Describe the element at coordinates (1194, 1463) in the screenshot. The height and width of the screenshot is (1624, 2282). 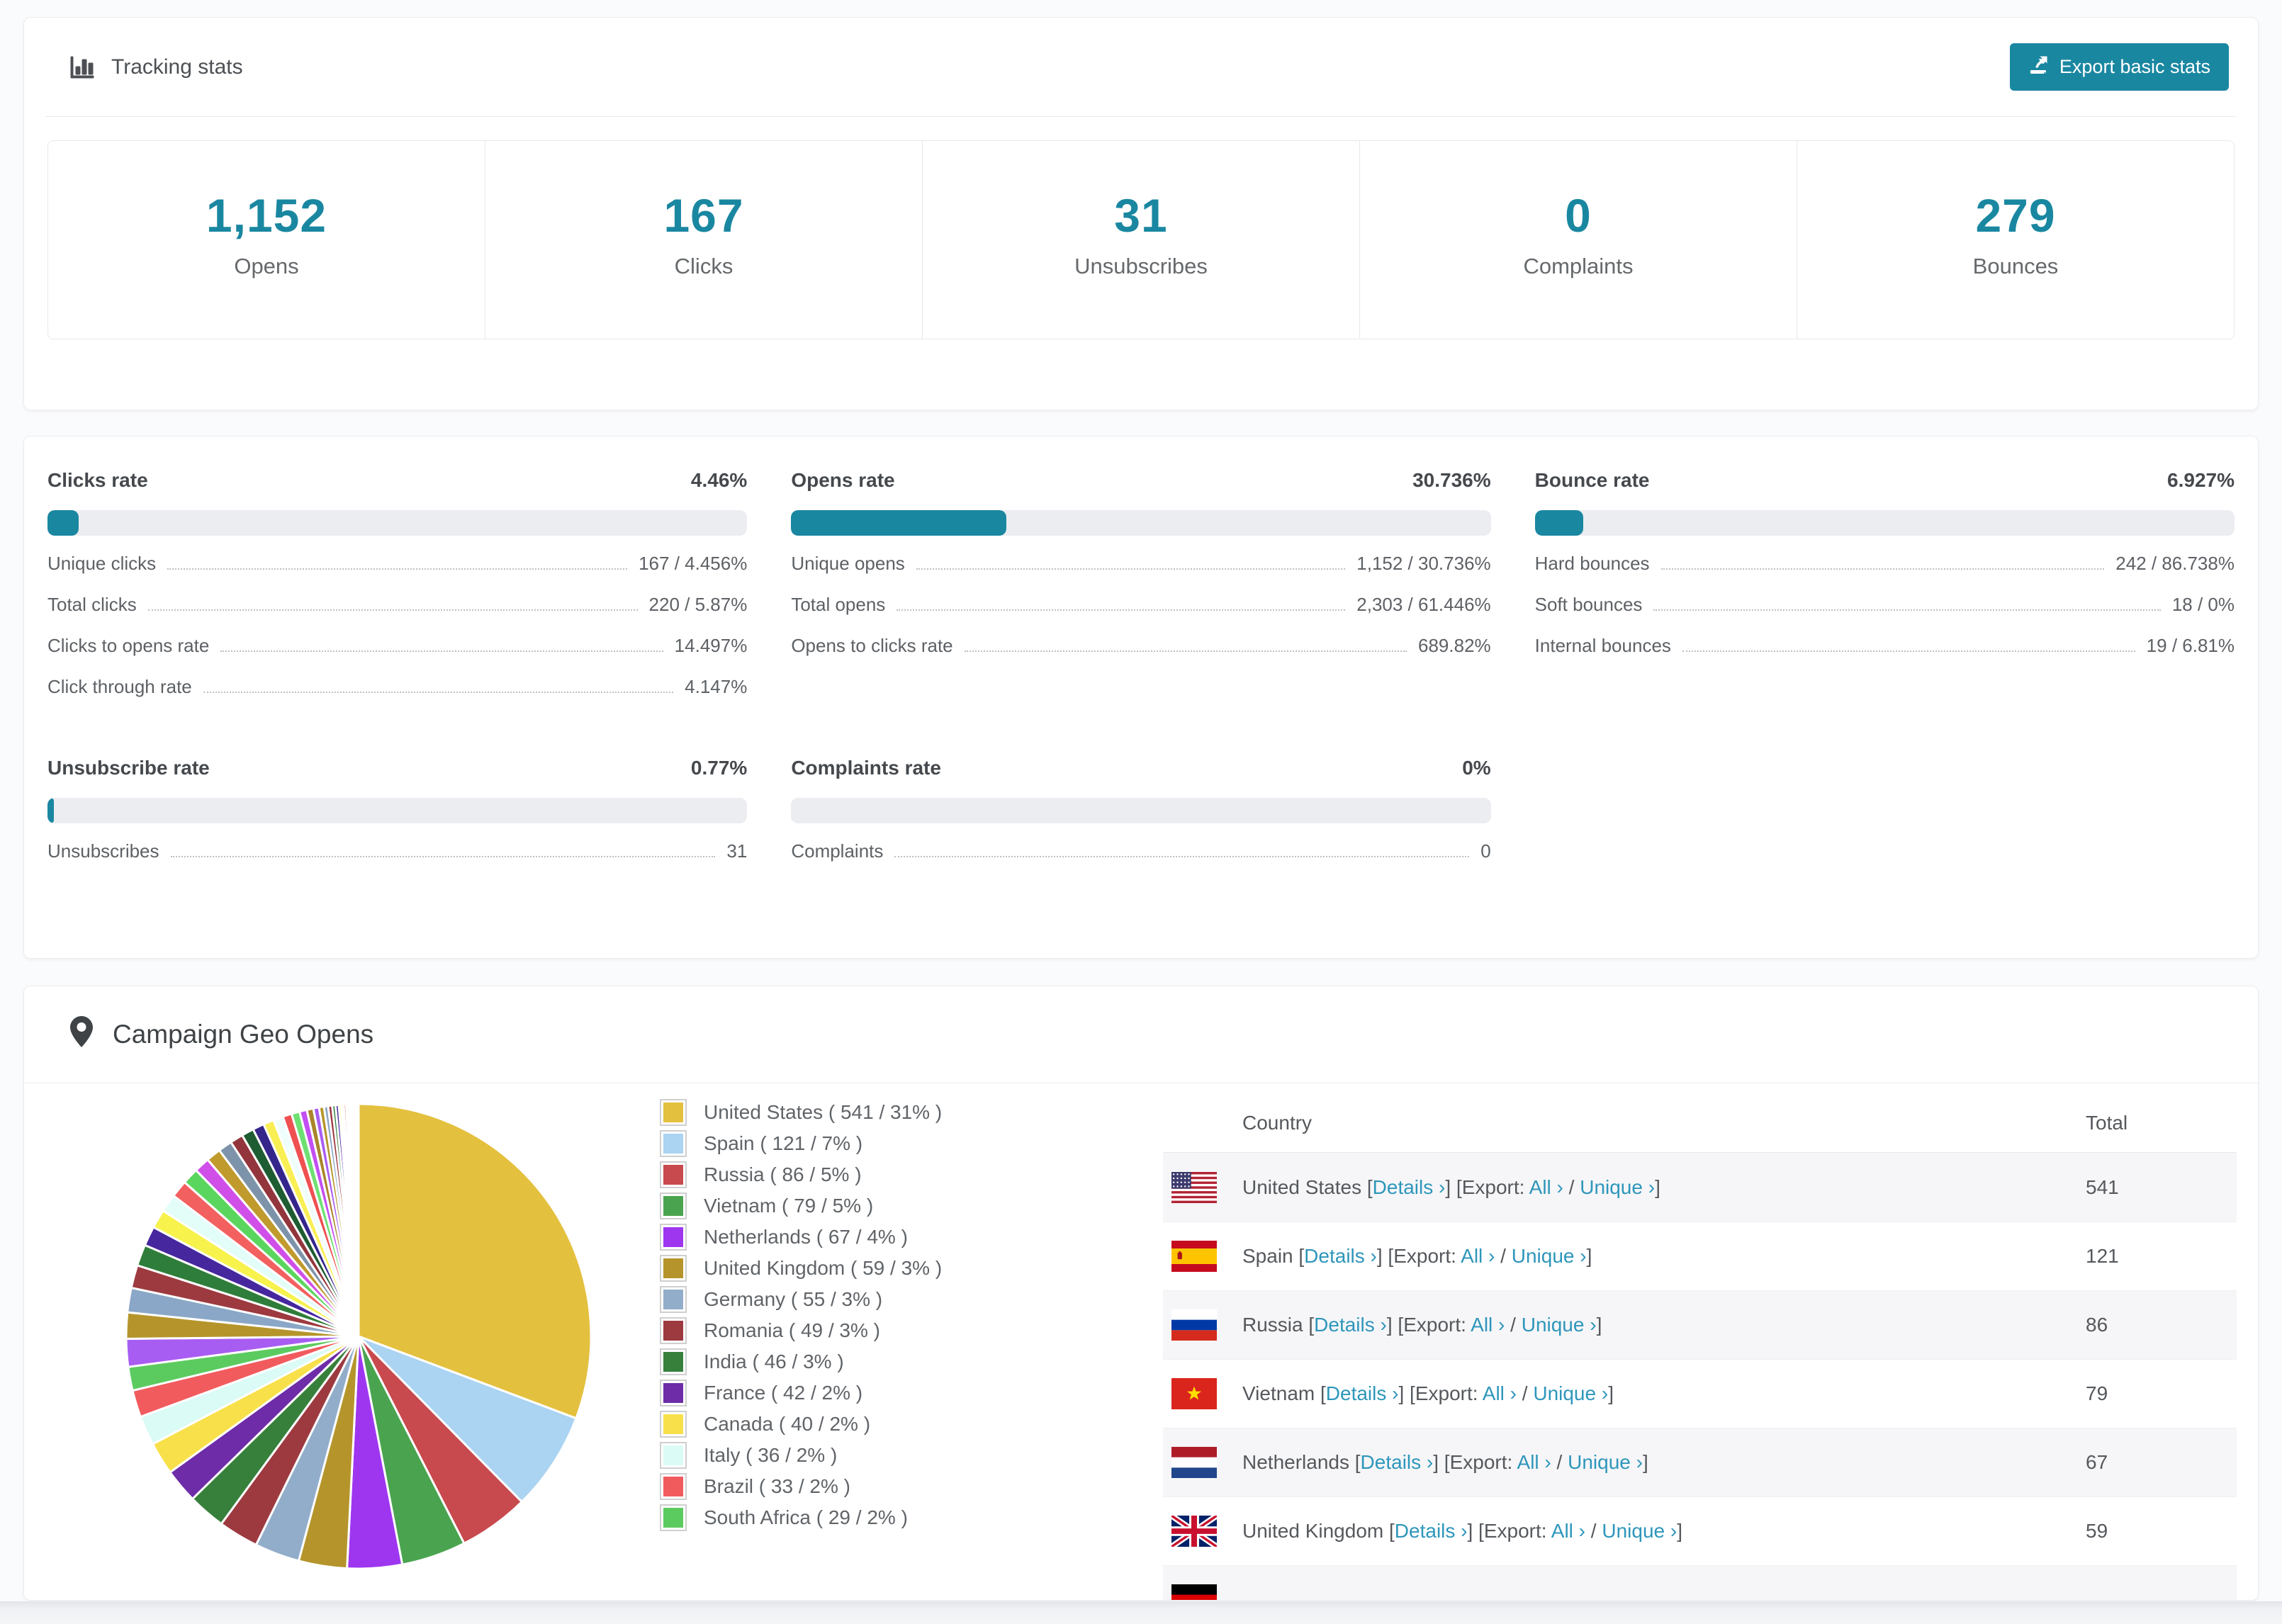
I see `nl-flag-icon` at that location.